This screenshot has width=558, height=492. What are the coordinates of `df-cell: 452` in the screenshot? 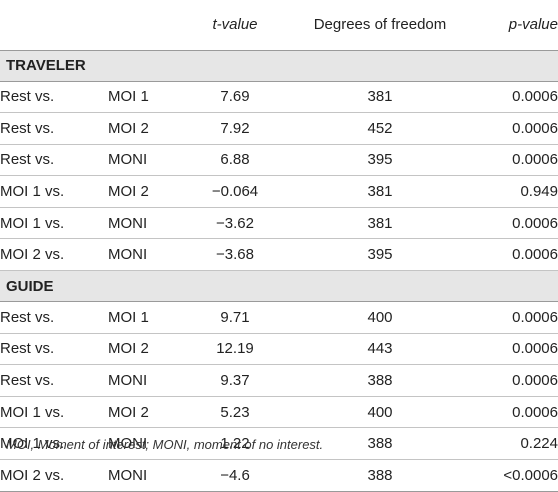 It's located at (380, 128).